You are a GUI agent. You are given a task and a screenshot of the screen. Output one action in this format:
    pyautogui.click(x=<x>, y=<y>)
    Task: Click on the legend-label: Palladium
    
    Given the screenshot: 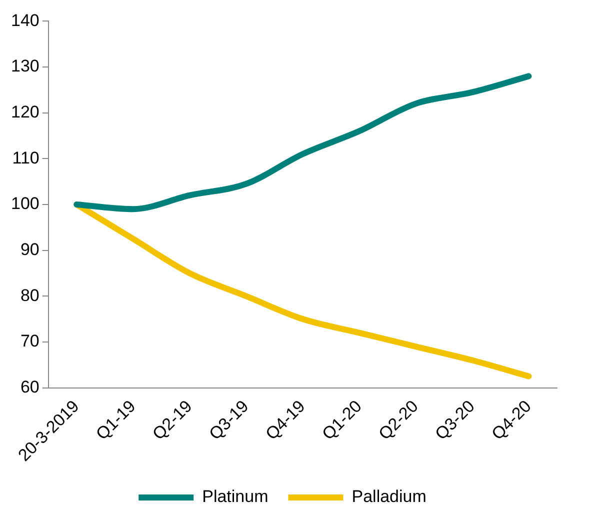 What is the action you would take?
    pyautogui.click(x=389, y=496)
    